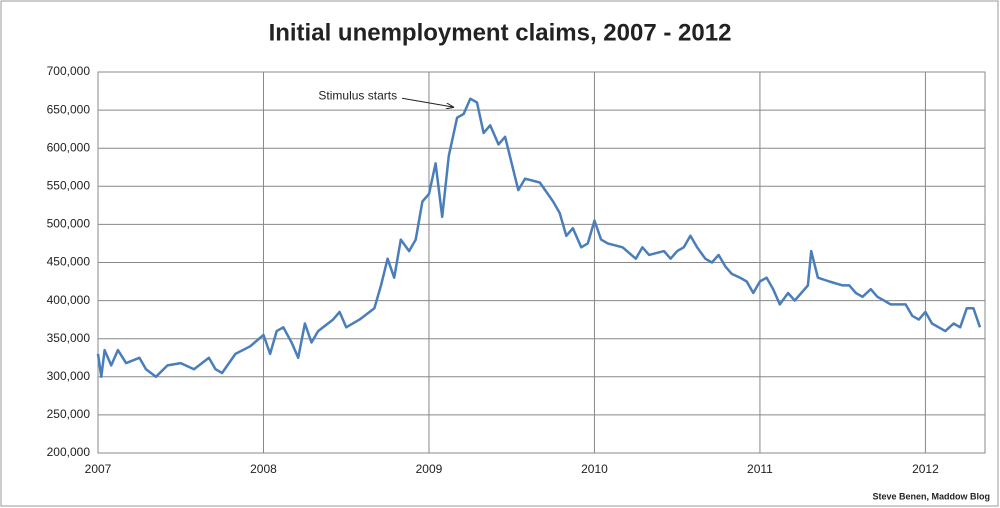 The width and height of the screenshot is (1000, 508). What do you see at coordinates (69, 376) in the screenshot?
I see `y-tick-label: 300,000` at bounding box center [69, 376].